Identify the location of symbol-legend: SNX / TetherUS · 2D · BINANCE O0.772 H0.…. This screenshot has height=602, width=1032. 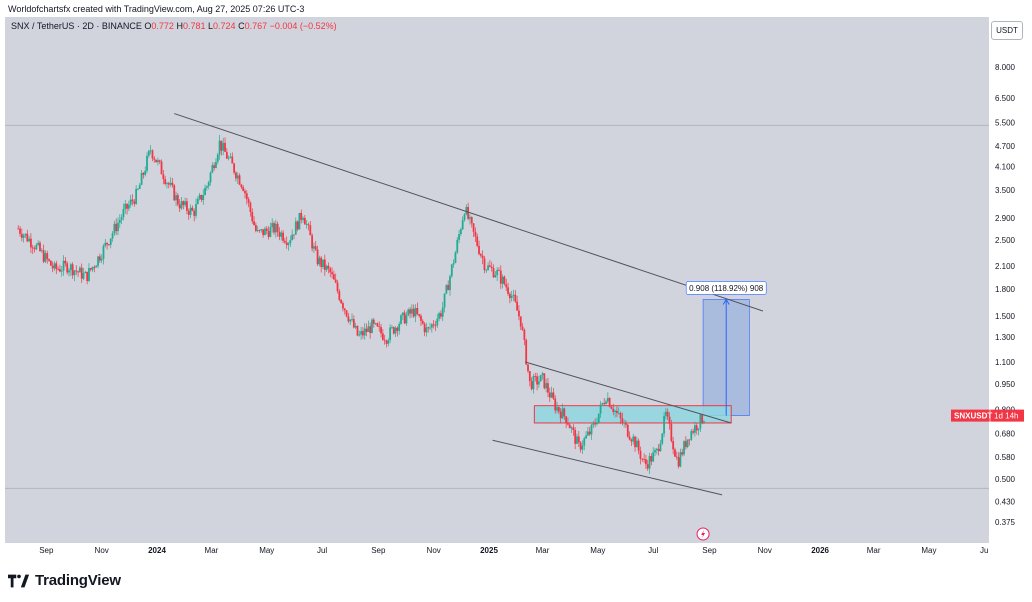
(174, 26).